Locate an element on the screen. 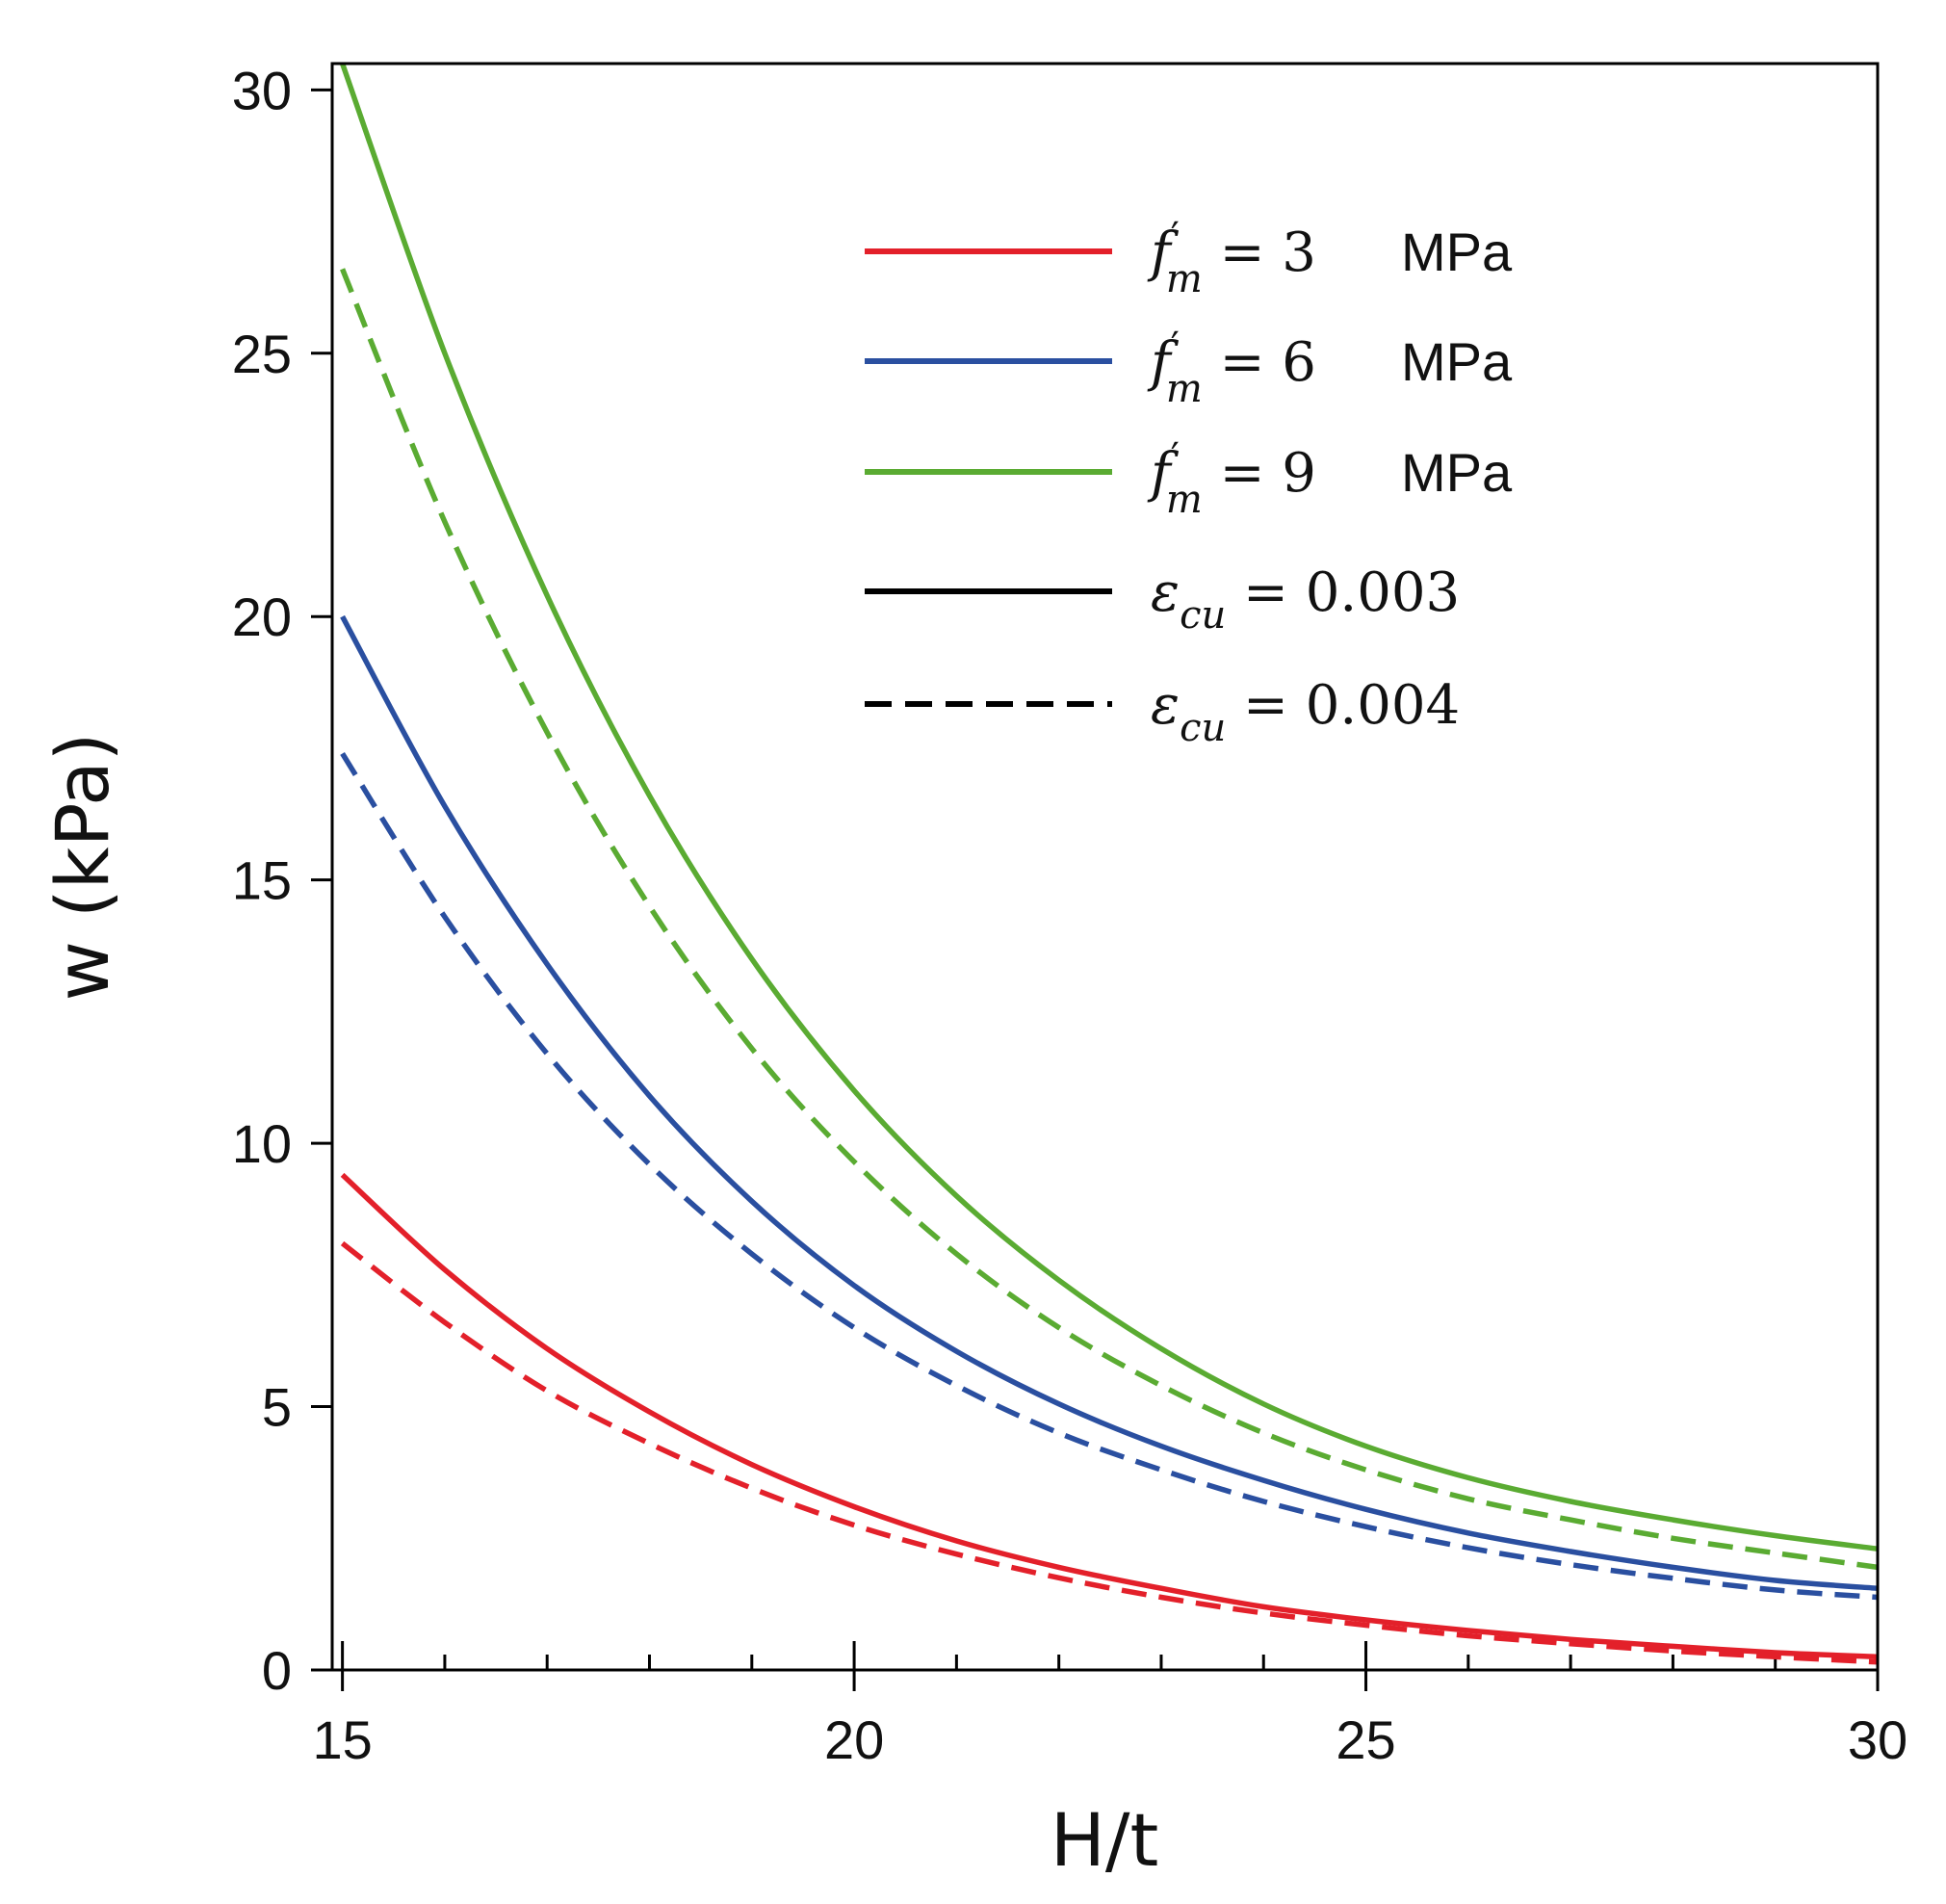 This screenshot has width=1946, height=1904. legend-label-3: εcu = 0.003 is located at coordinates (1305, 600).